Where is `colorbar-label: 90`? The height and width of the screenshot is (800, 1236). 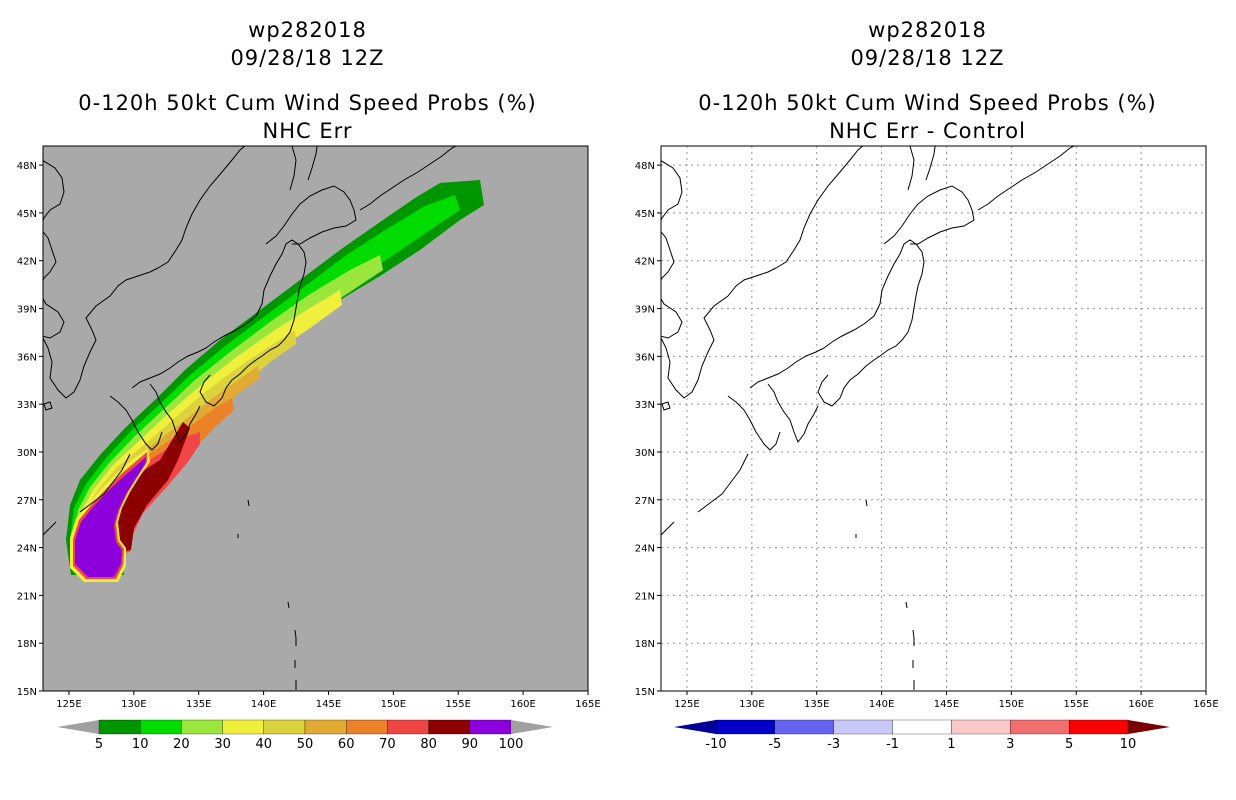
colorbar-label: 90 is located at coordinates (470, 744).